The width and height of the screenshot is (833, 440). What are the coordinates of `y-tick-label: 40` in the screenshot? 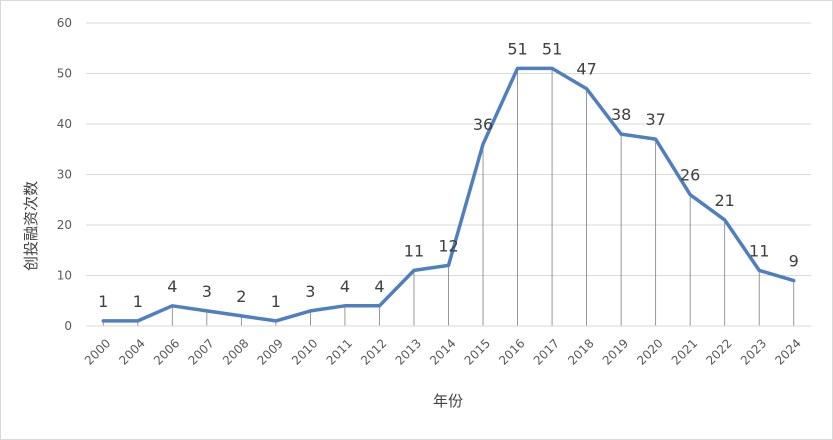 It's located at (64, 124).